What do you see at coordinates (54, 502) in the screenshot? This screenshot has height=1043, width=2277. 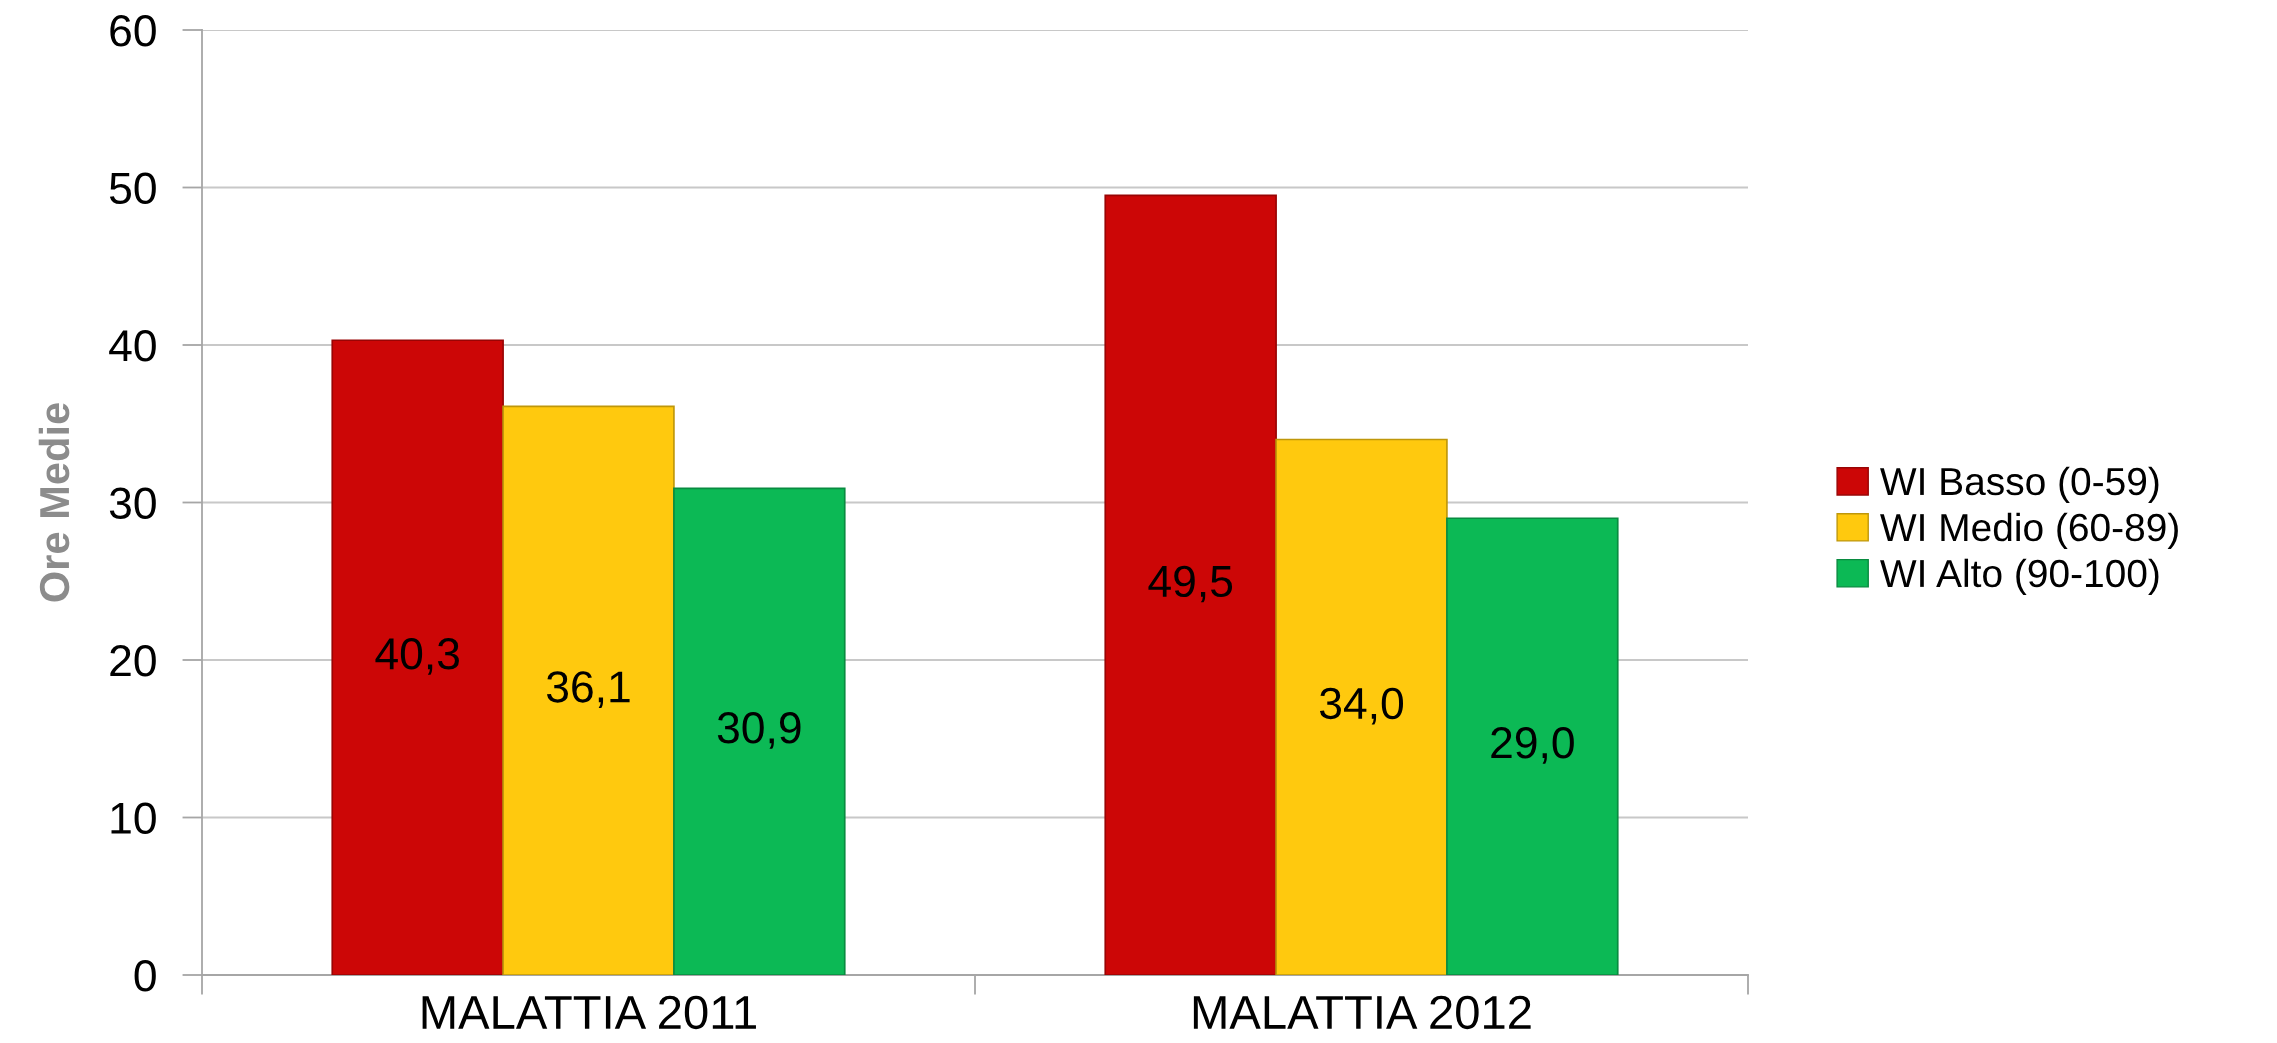 I see `y-axis-title: Ore Medie` at bounding box center [54, 502].